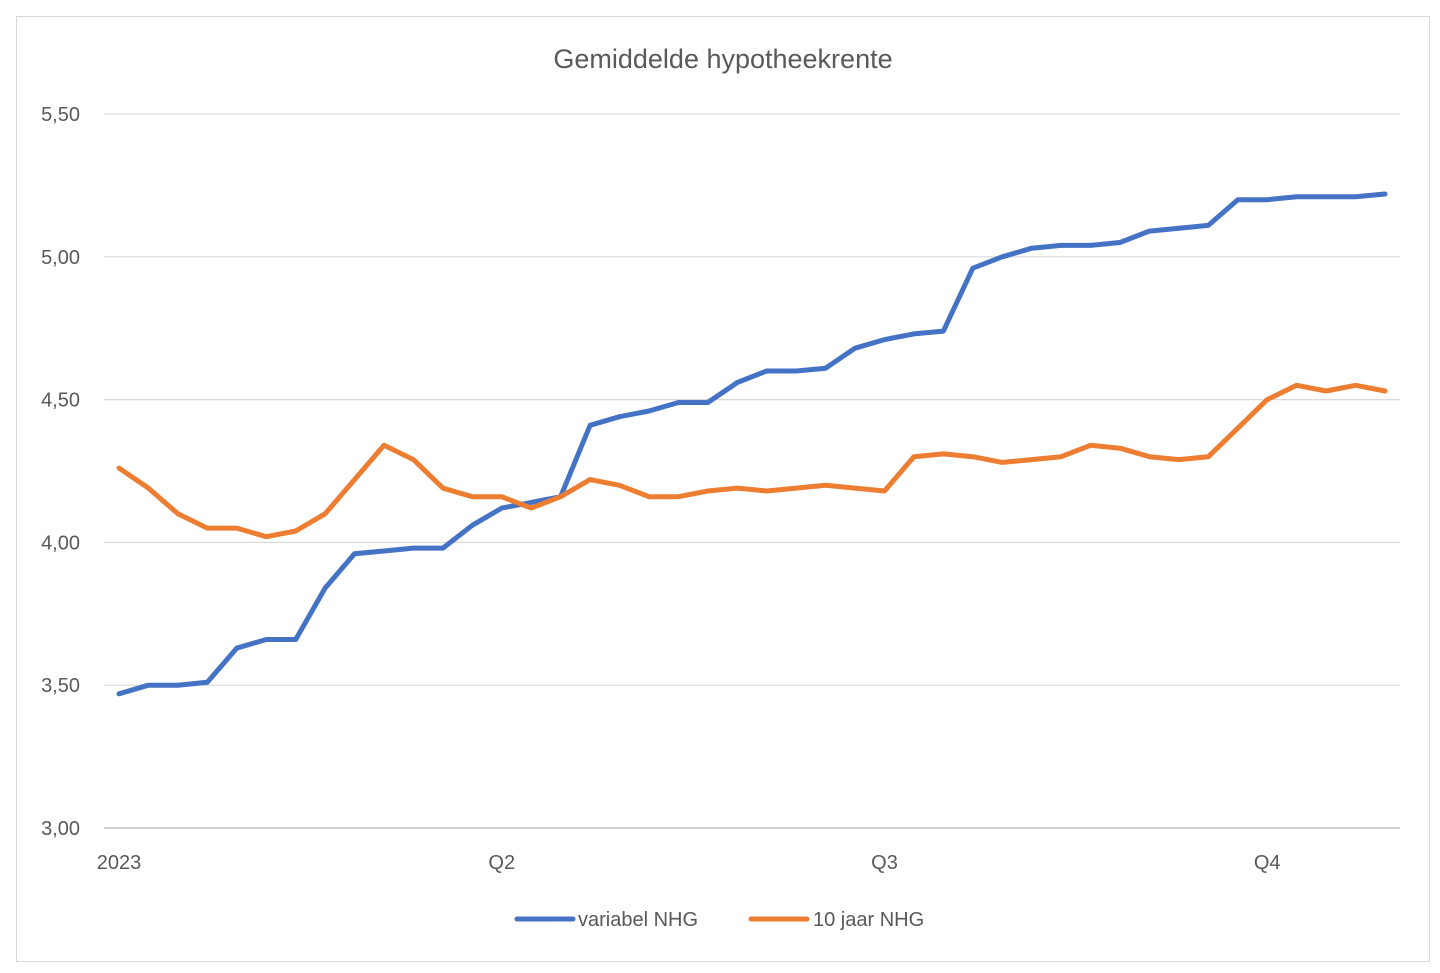  What do you see at coordinates (1267, 863) in the screenshot?
I see `x-tick-label: Q4` at bounding box center [1267, 863].